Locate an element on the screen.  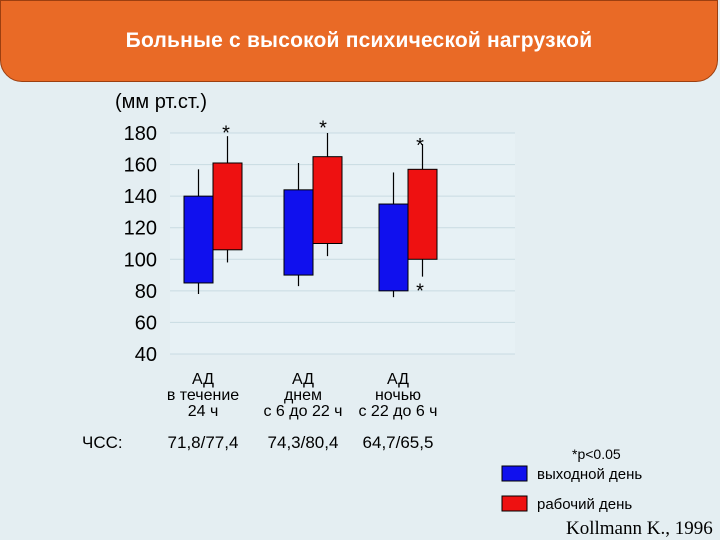
y-tick-label: 60 is located at coordinates (146, 323).